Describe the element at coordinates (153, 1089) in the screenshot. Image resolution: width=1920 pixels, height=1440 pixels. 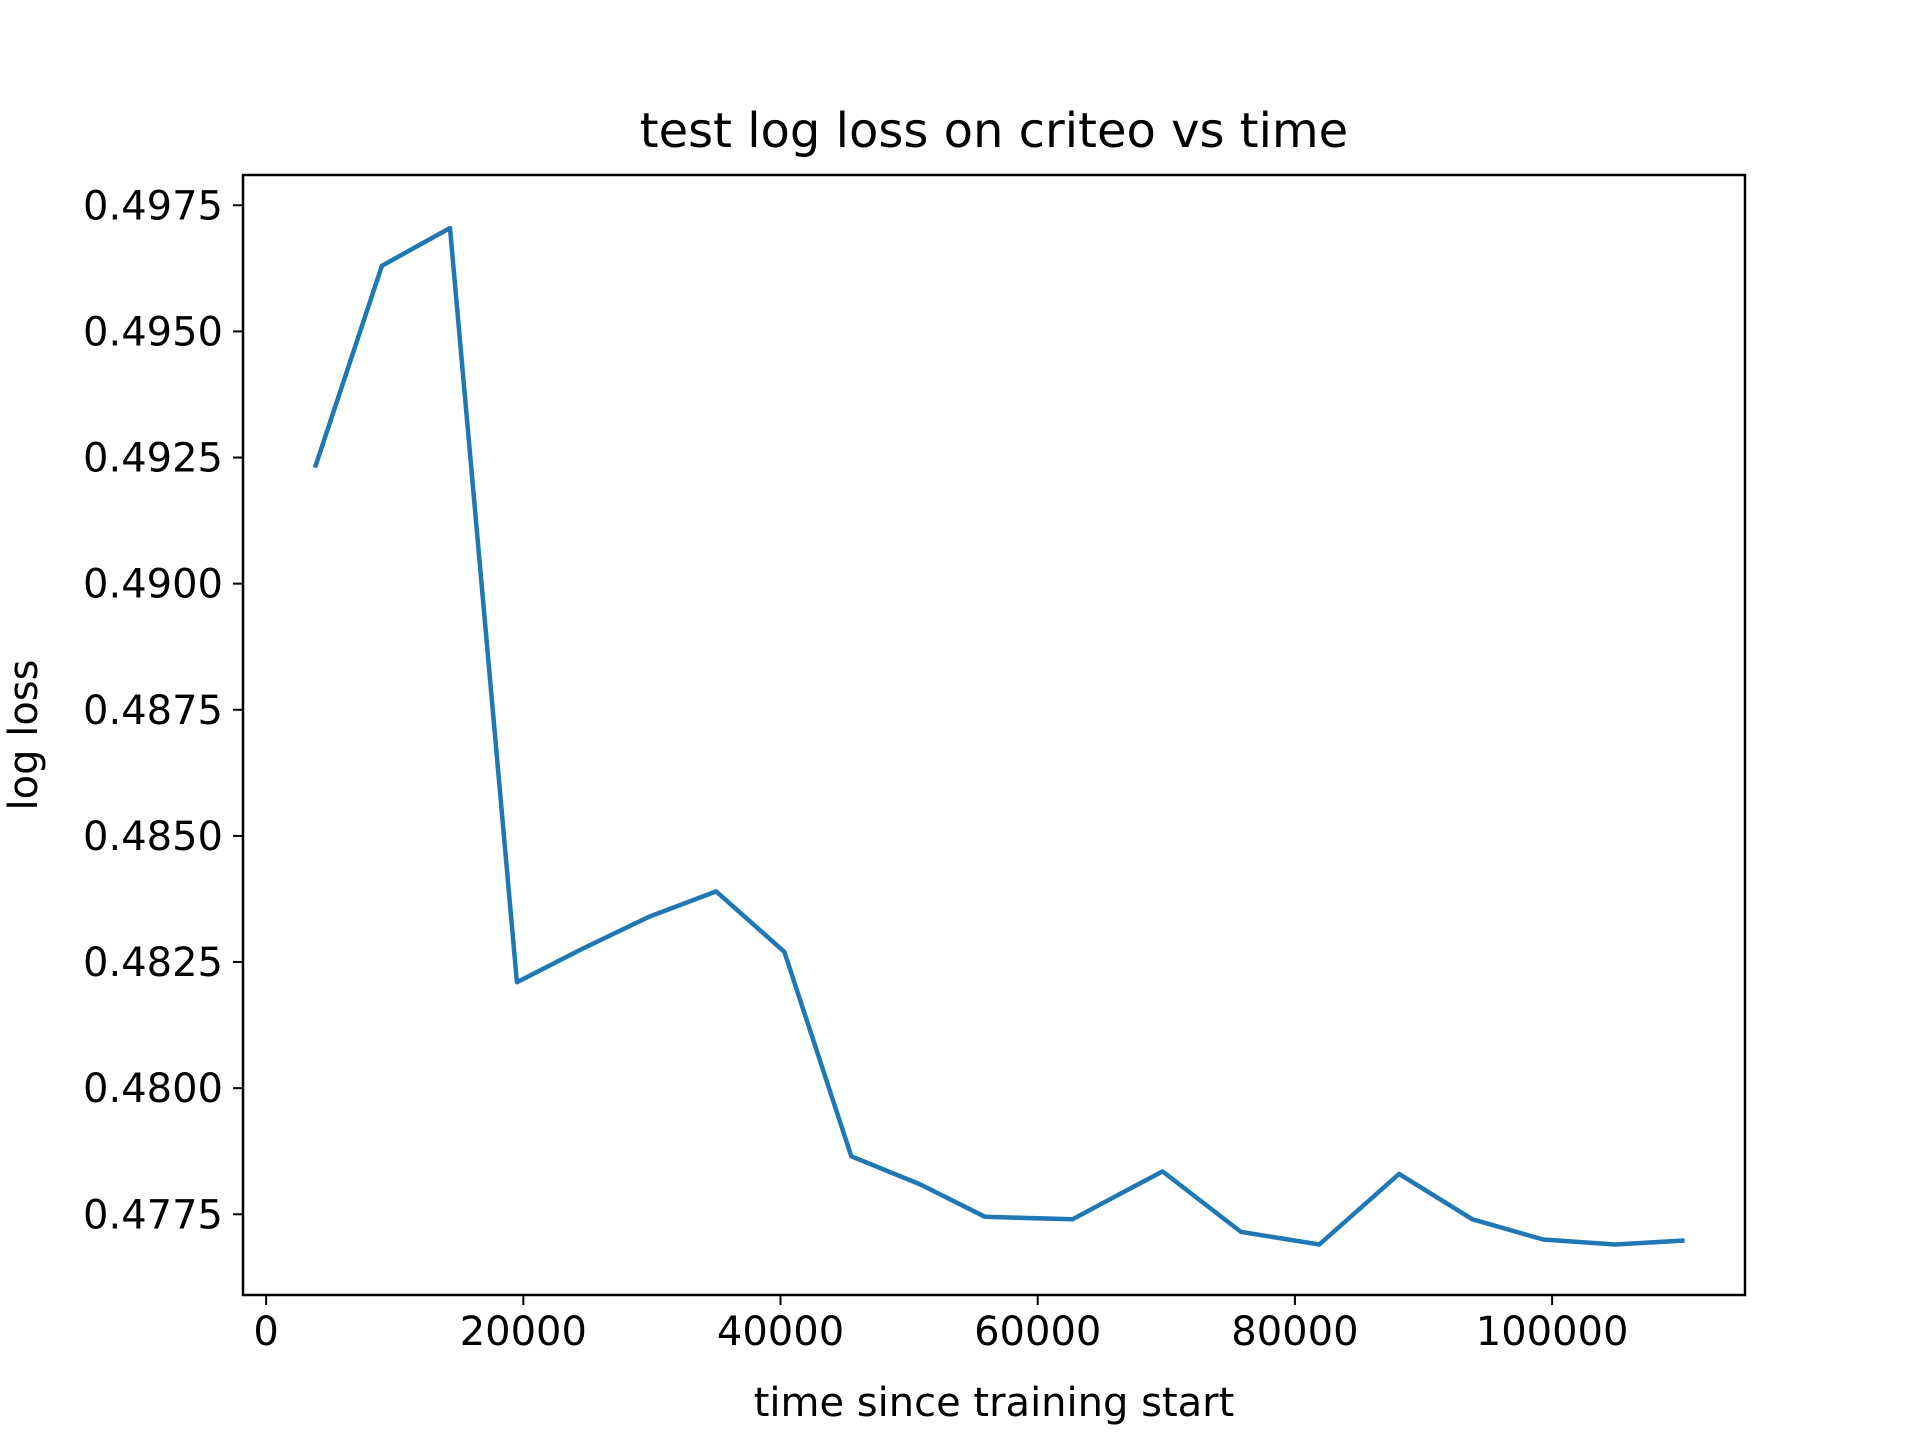
I see `y-tick-label: 0.4800` at that location.